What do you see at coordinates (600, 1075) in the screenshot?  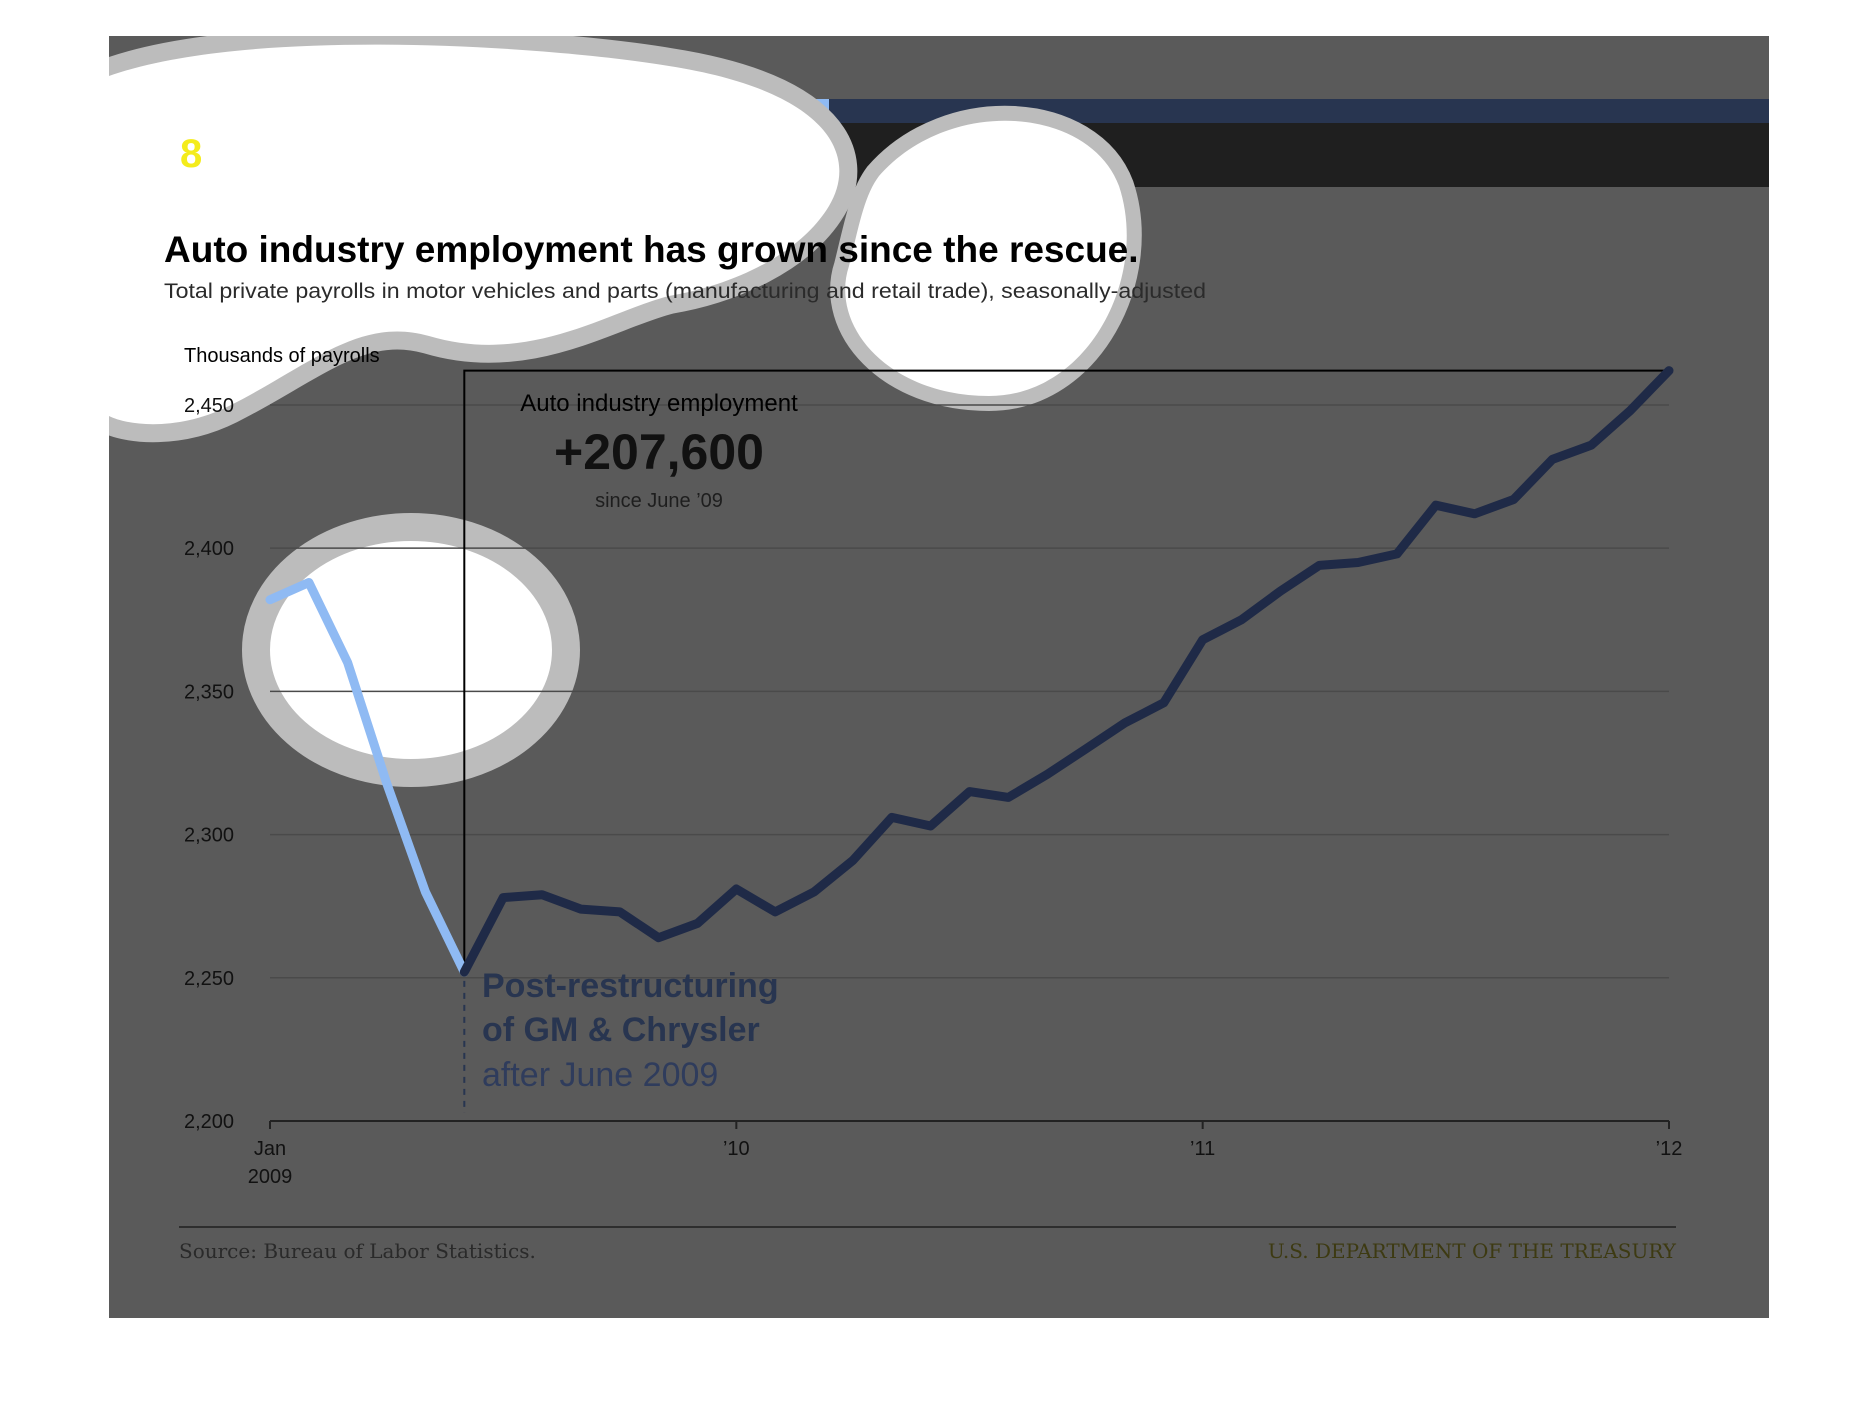 I see `annotation-line-3: after June 2009` at bounding box center [600, 1075].